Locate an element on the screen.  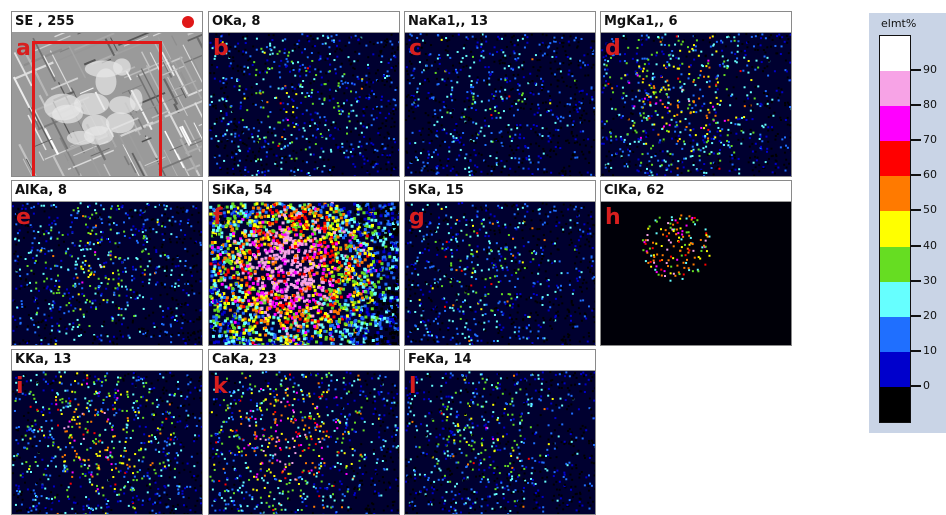
map-tile-se: SE , 255 a is located at coordinates (107, 94).